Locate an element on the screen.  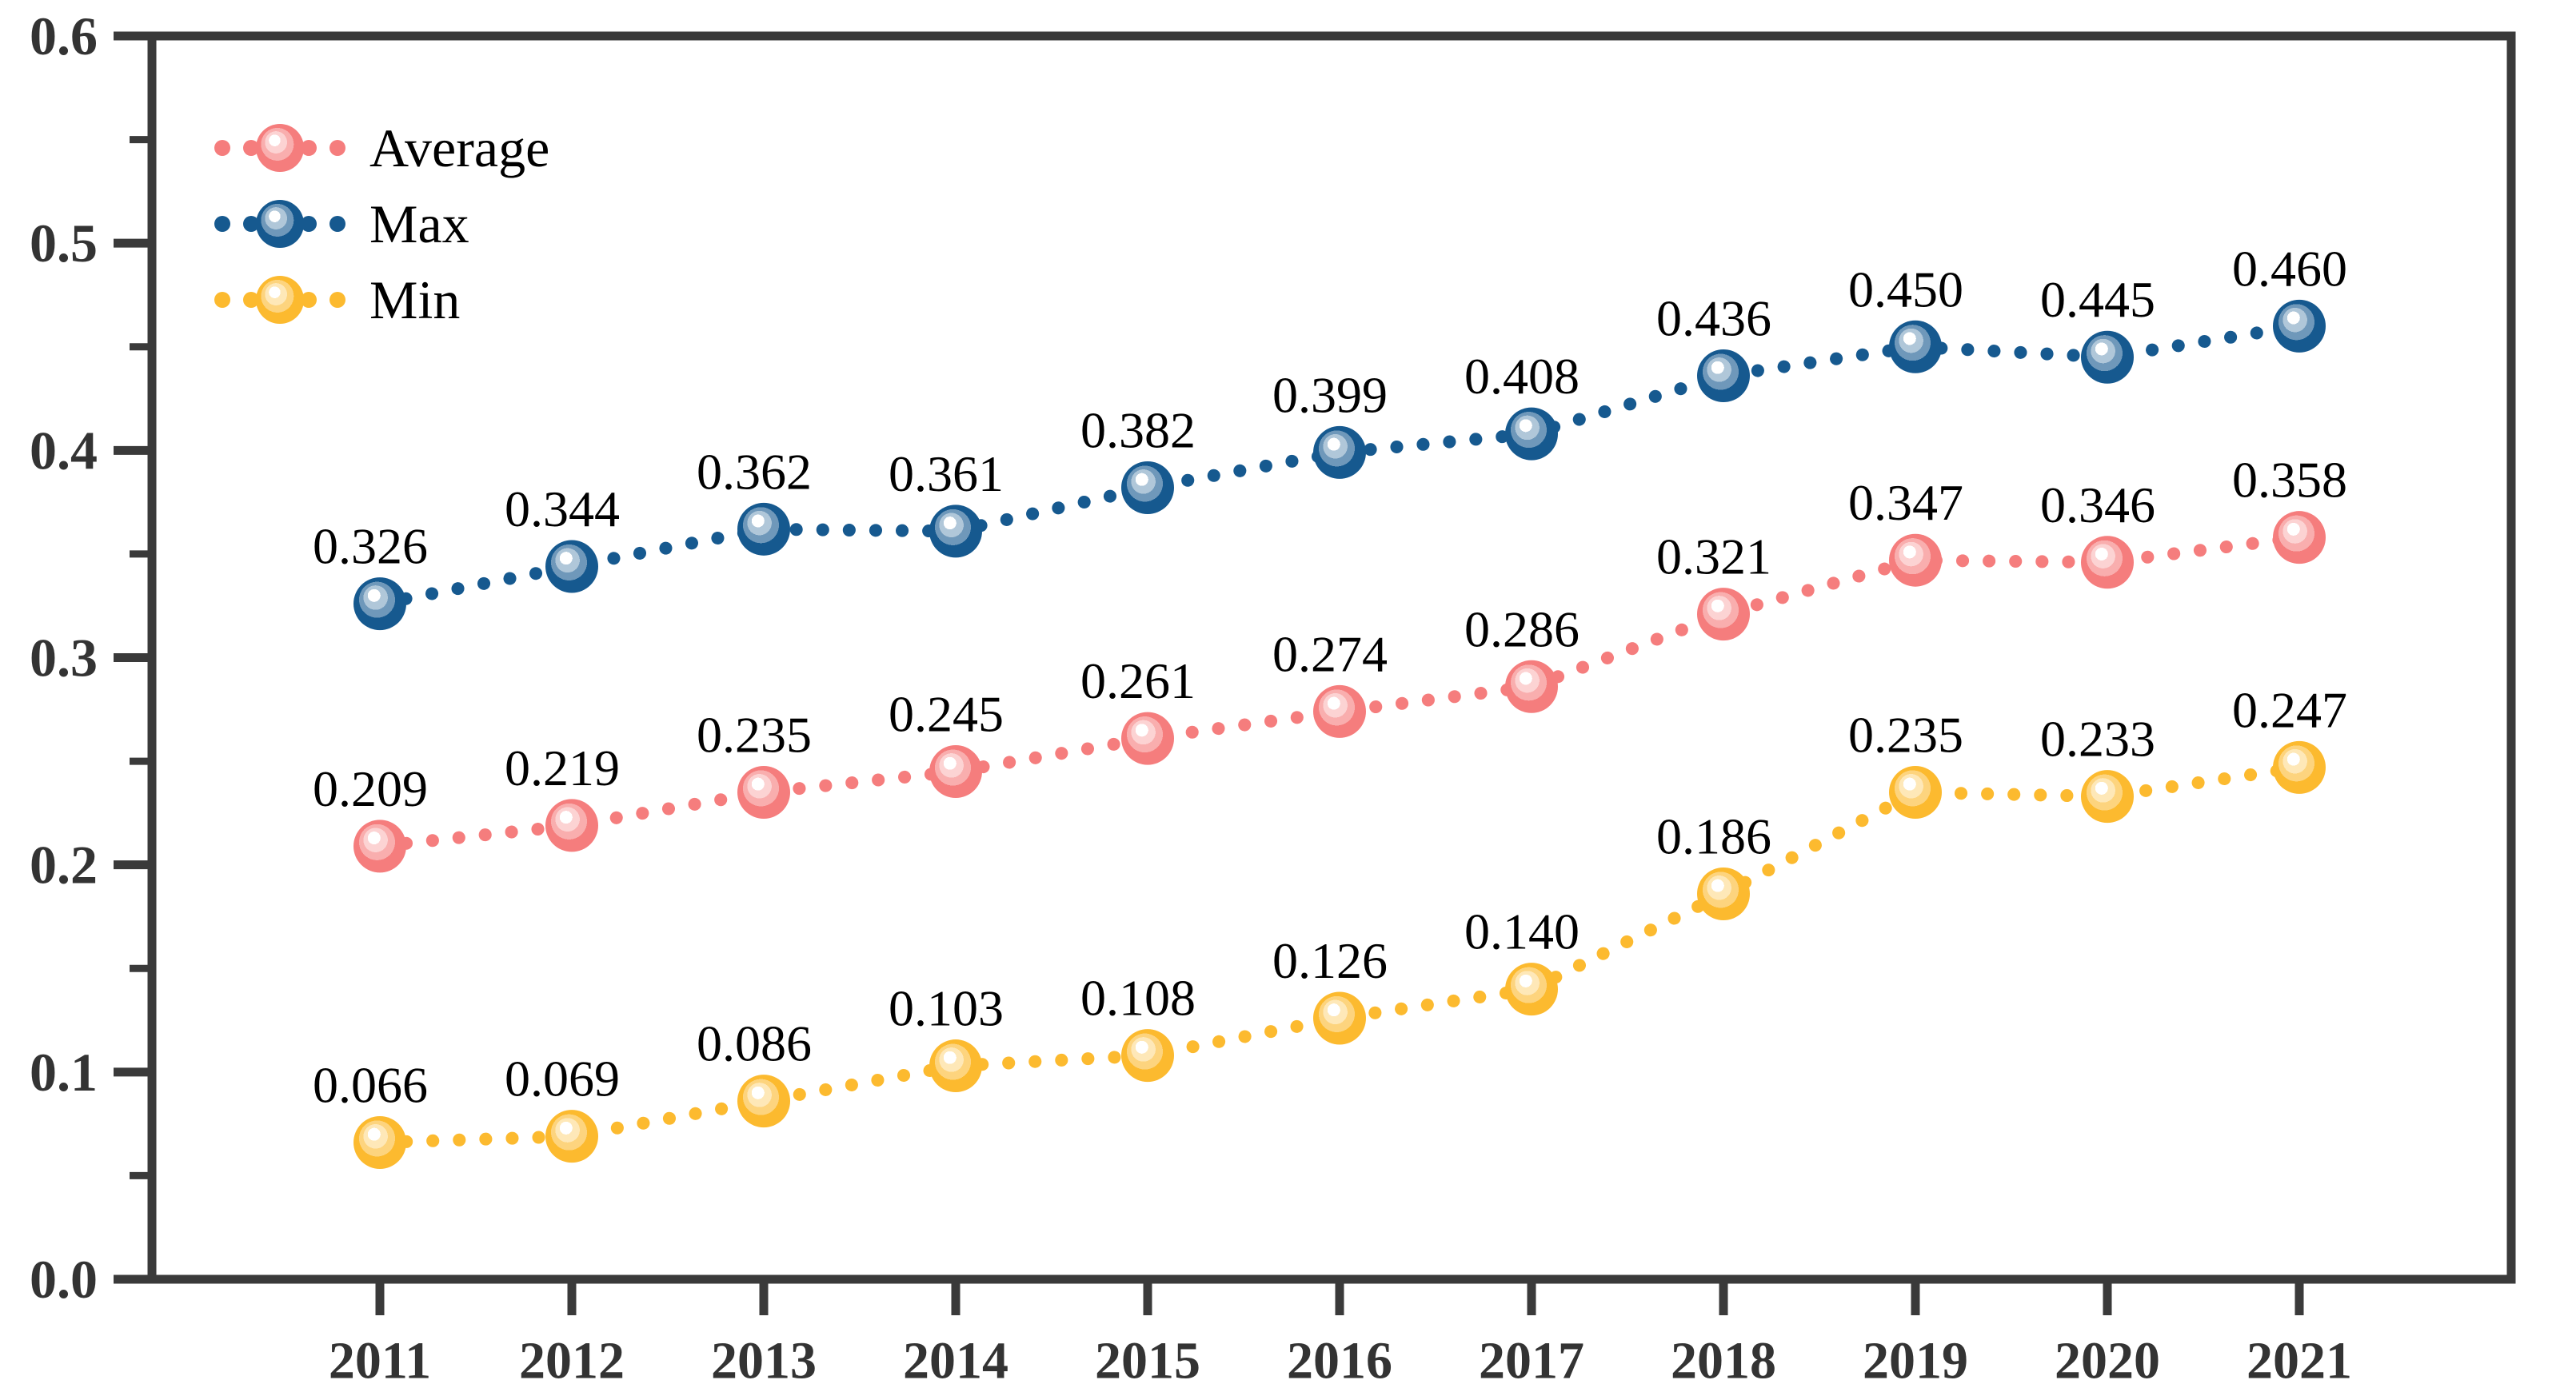
x-tick-label: 2016 is located at coordinates (1340, 1361).